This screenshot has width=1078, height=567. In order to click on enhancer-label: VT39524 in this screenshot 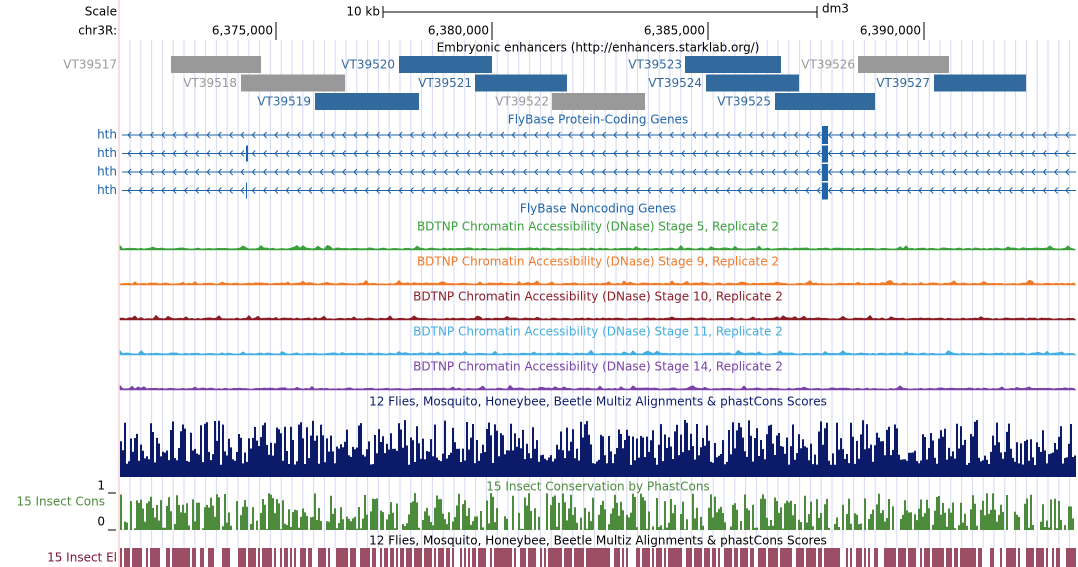, I will do `click(675, 83)`.